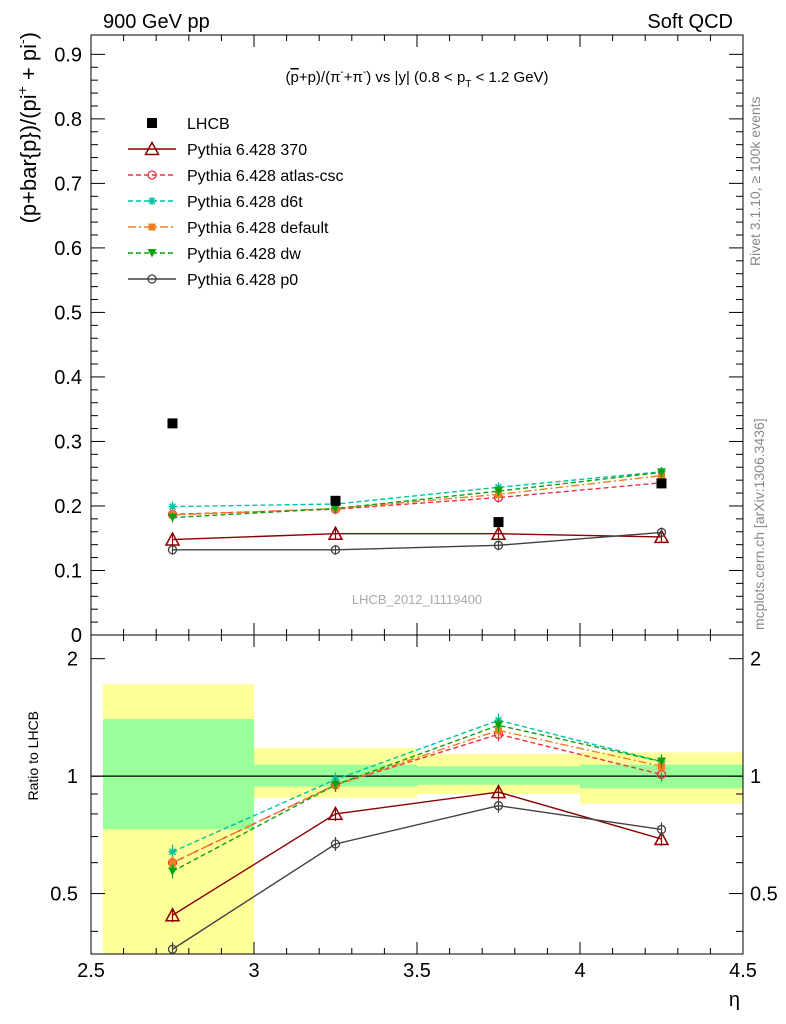 The height and width of the screenshot is (1024, 786). I want to click on legend-label-1: Pythia 6.428 atlas-csc, so click(265, 176).